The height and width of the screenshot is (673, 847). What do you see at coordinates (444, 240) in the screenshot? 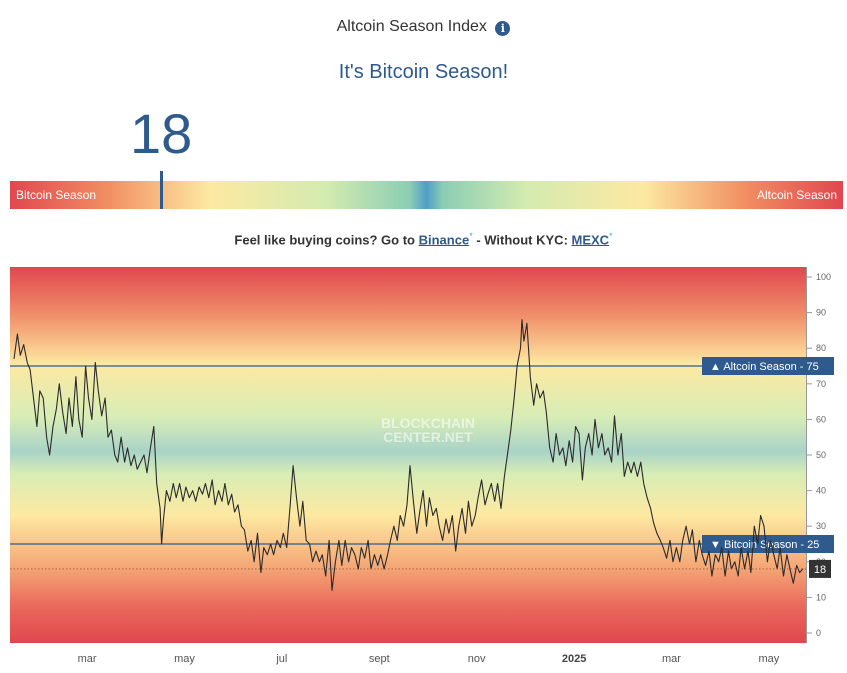
I see `binance-link: Binance` at bounding box center [444, 240].